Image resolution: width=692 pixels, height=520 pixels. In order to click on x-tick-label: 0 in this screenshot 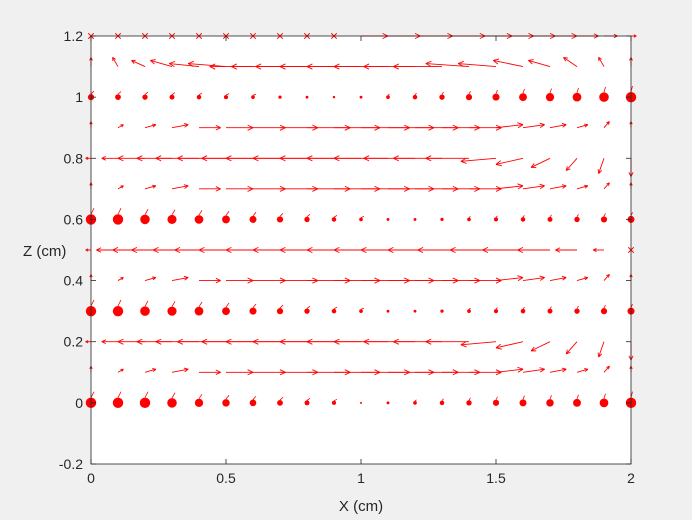, I will do `click(91, 478)`.